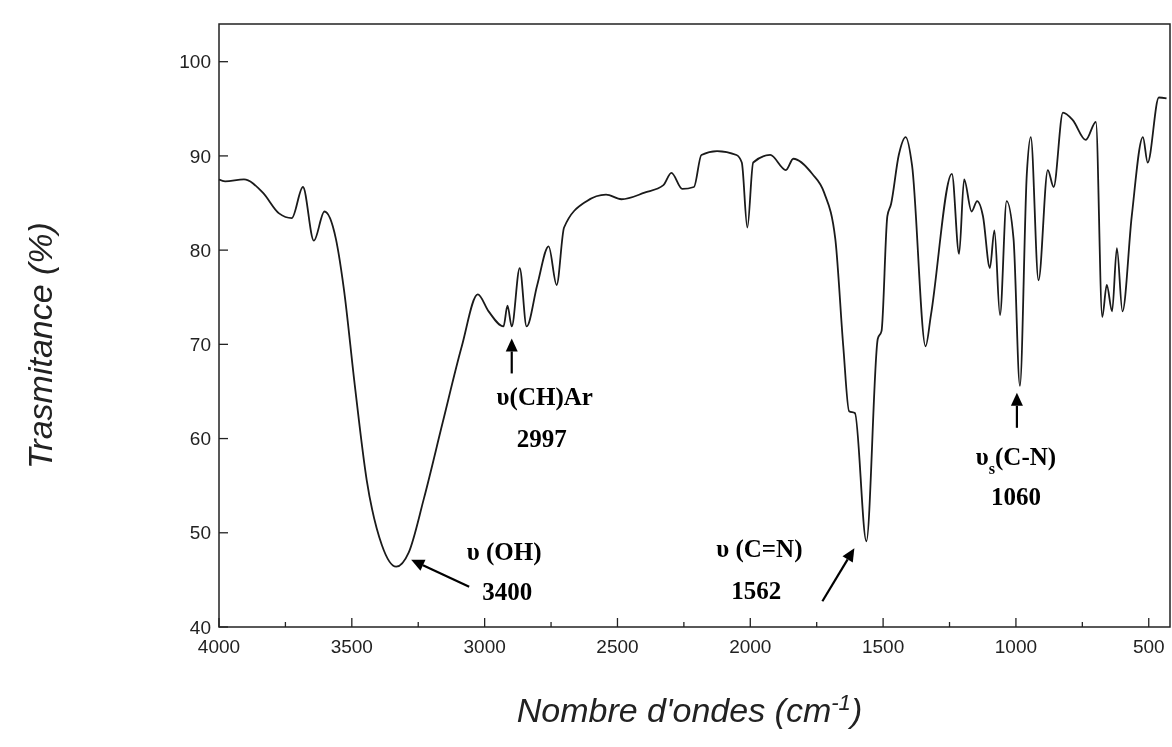 Image resolution: width=1172 pixels, height=747 pixels. I want to click on y-tick-label: 70, so click(200, 344).